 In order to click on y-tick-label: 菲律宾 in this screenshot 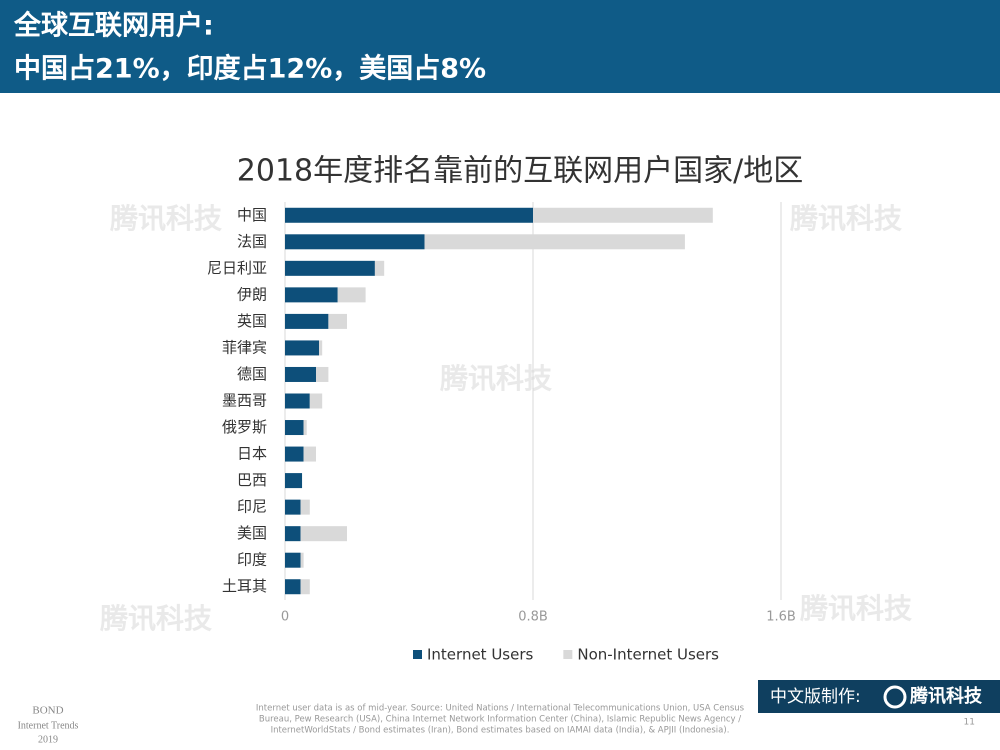, I will do `click(244, 347)`.